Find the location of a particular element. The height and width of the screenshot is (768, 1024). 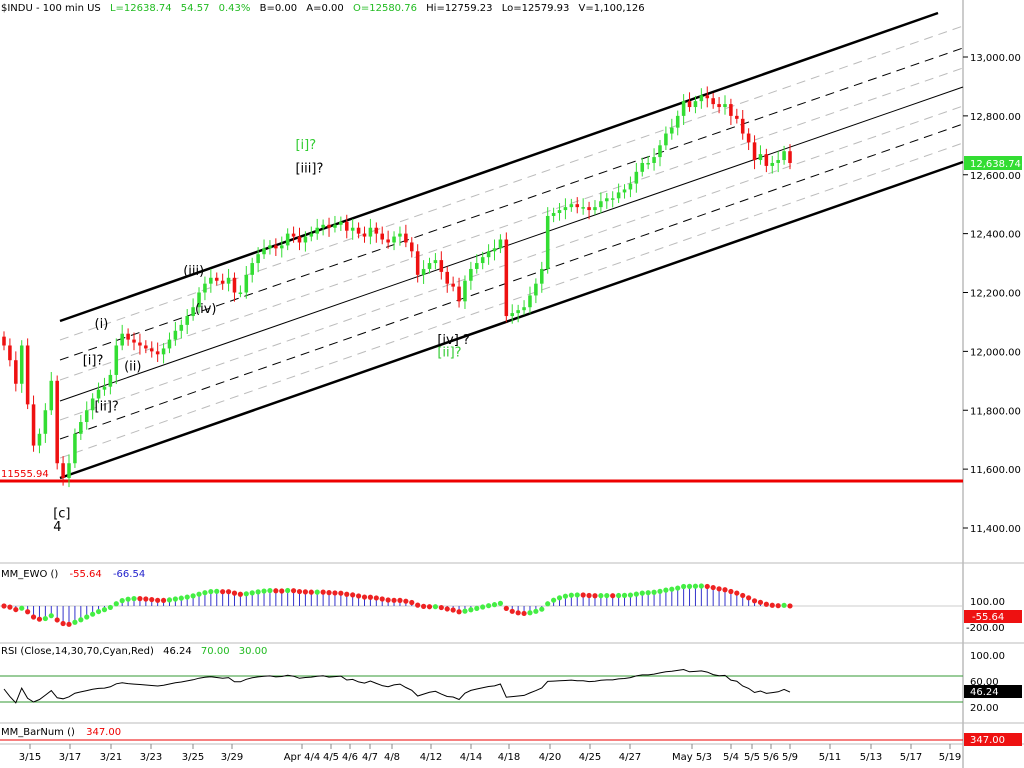

time-axis-label: 4/25 is located at coordinates (590, 757).